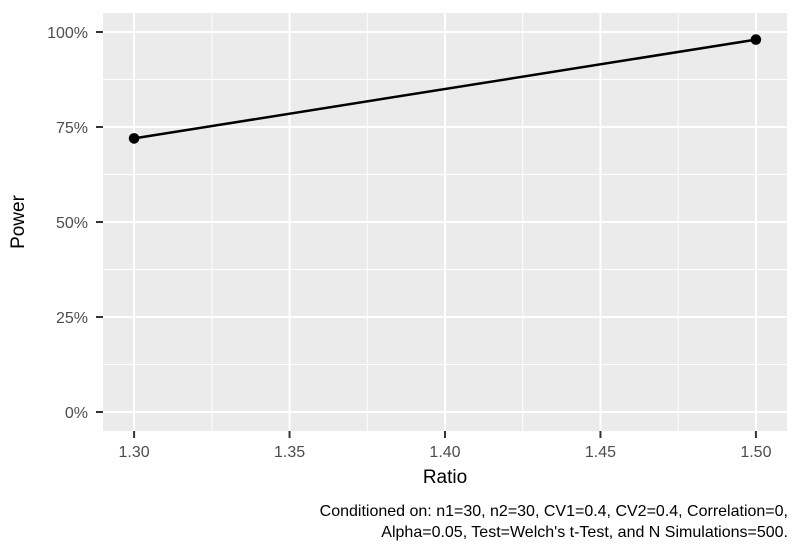 The width and height of the screenshot is (800, 560). I want to click on y-tick-label: 50%, so click(72, 223).